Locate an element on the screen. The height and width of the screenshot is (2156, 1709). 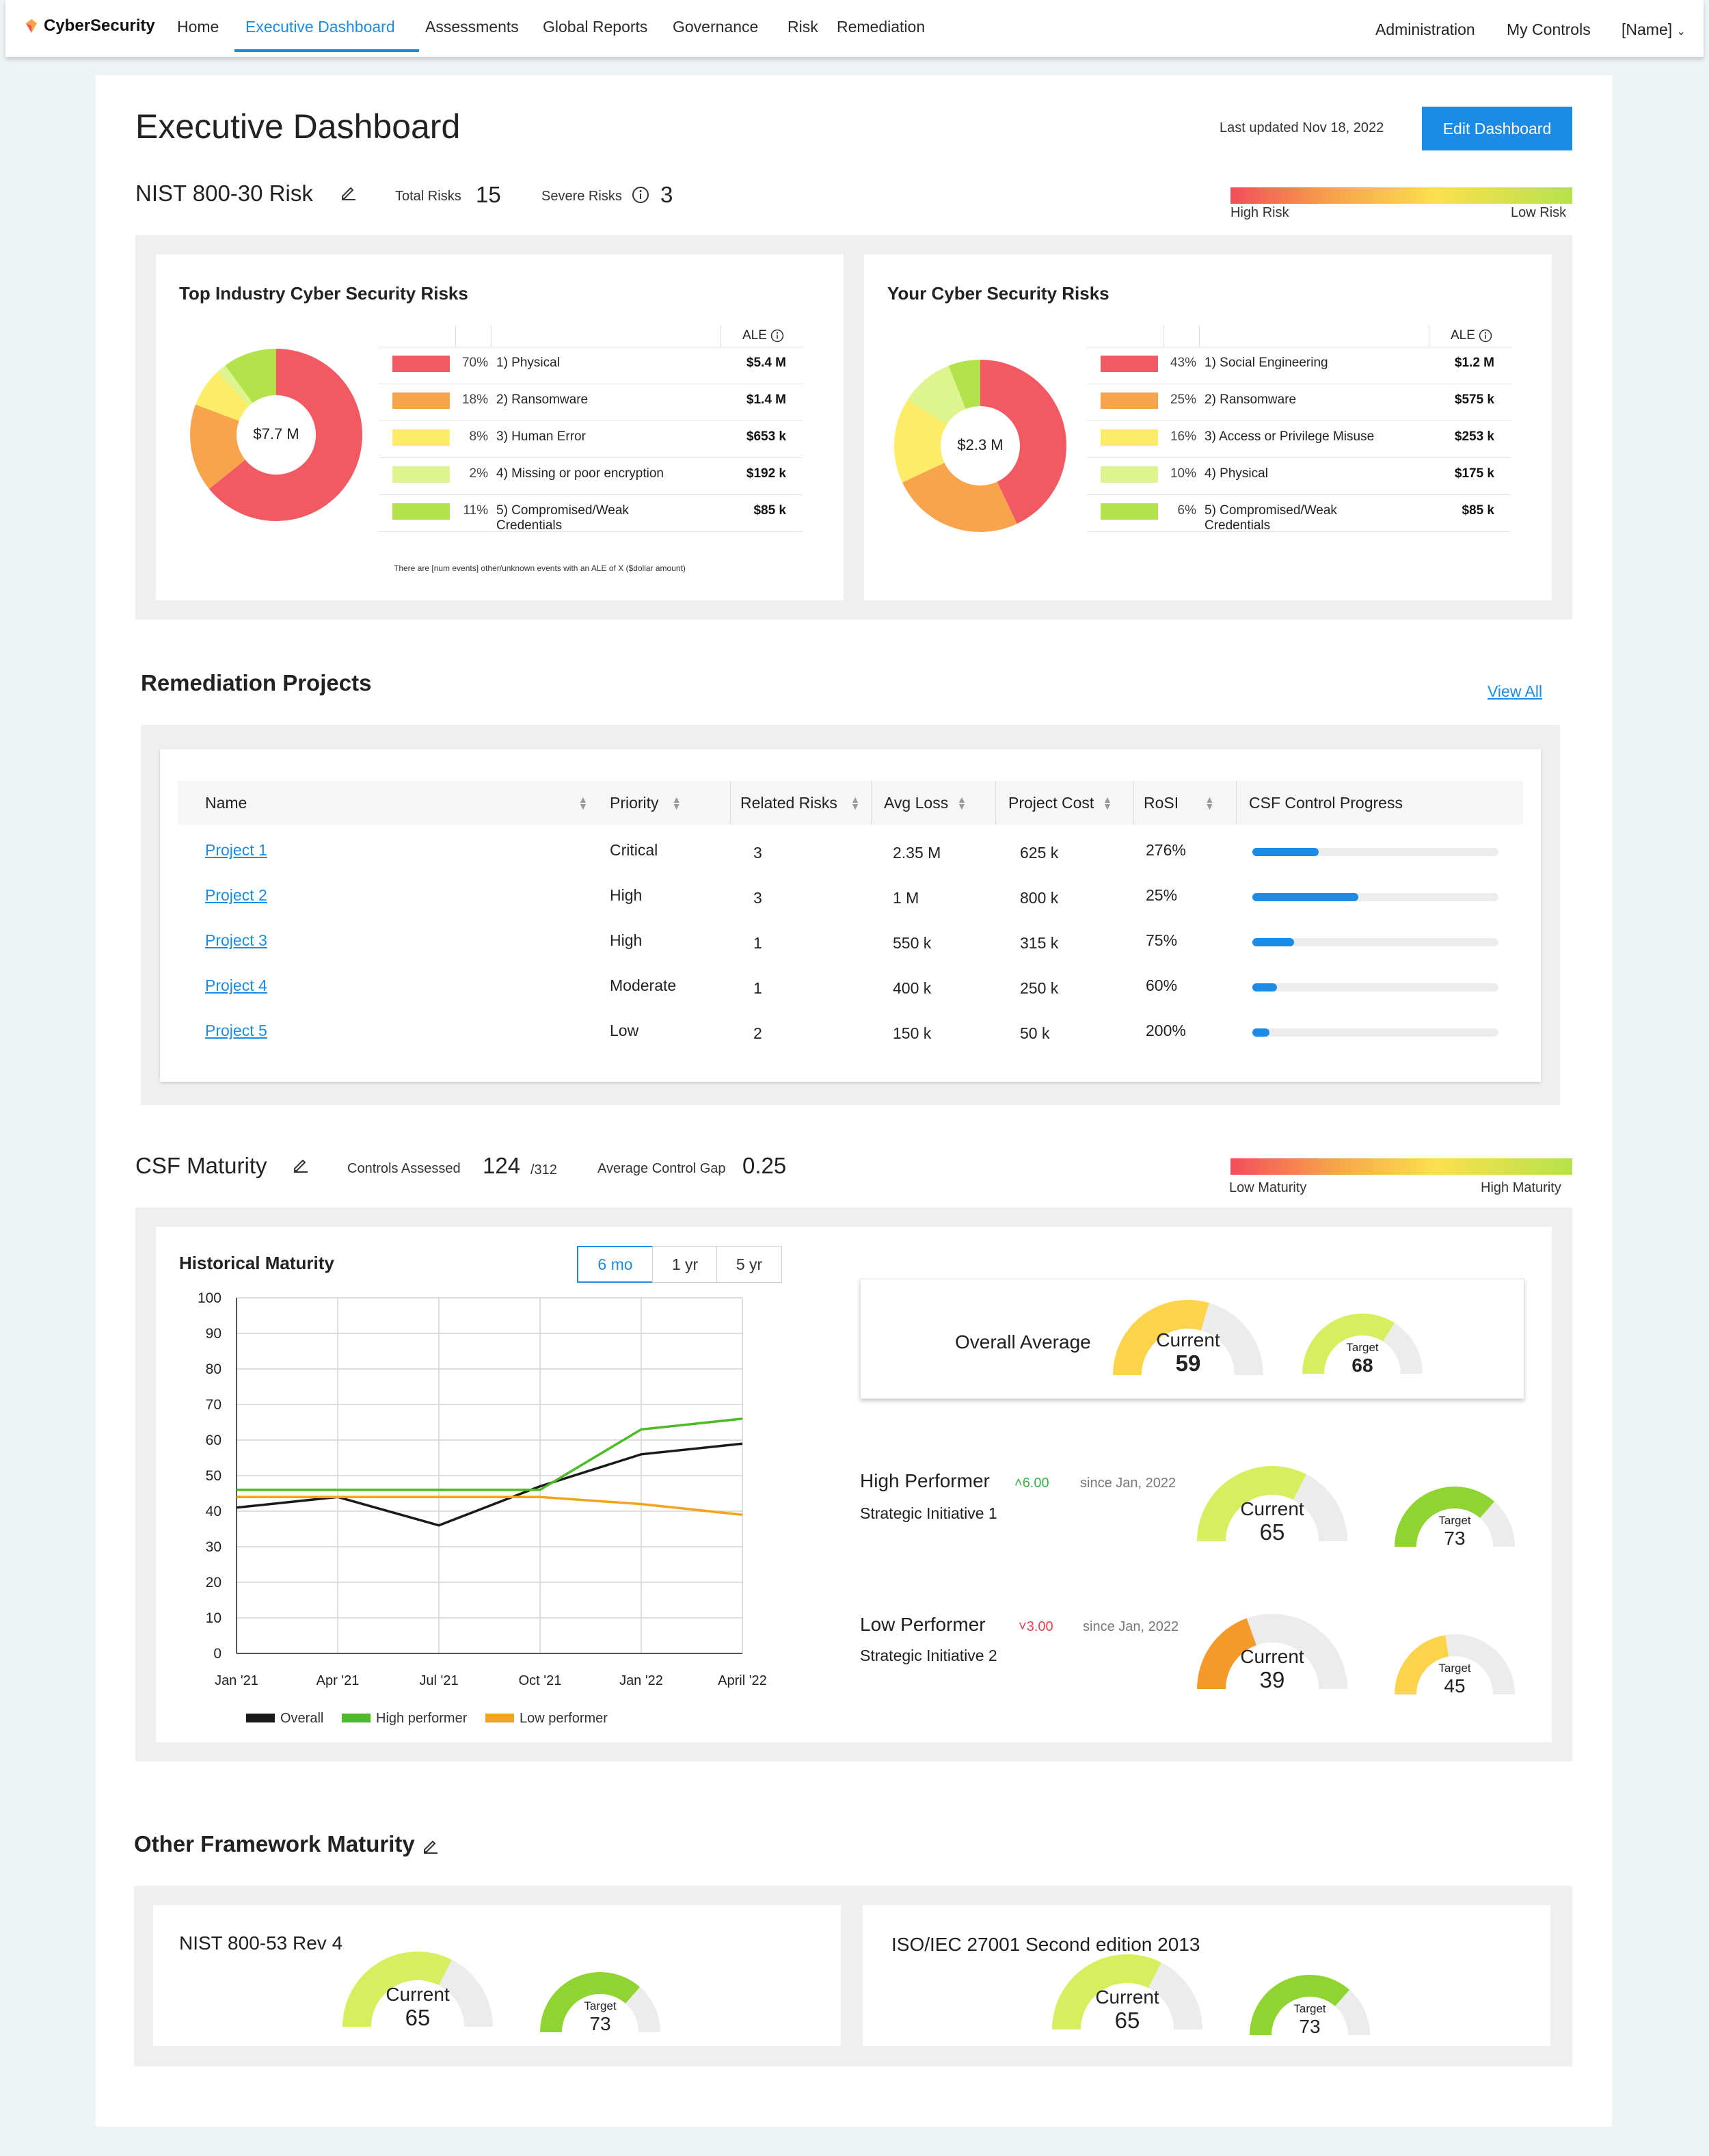
project-name-link: Project 5 is located at coordinates (236, 1030).